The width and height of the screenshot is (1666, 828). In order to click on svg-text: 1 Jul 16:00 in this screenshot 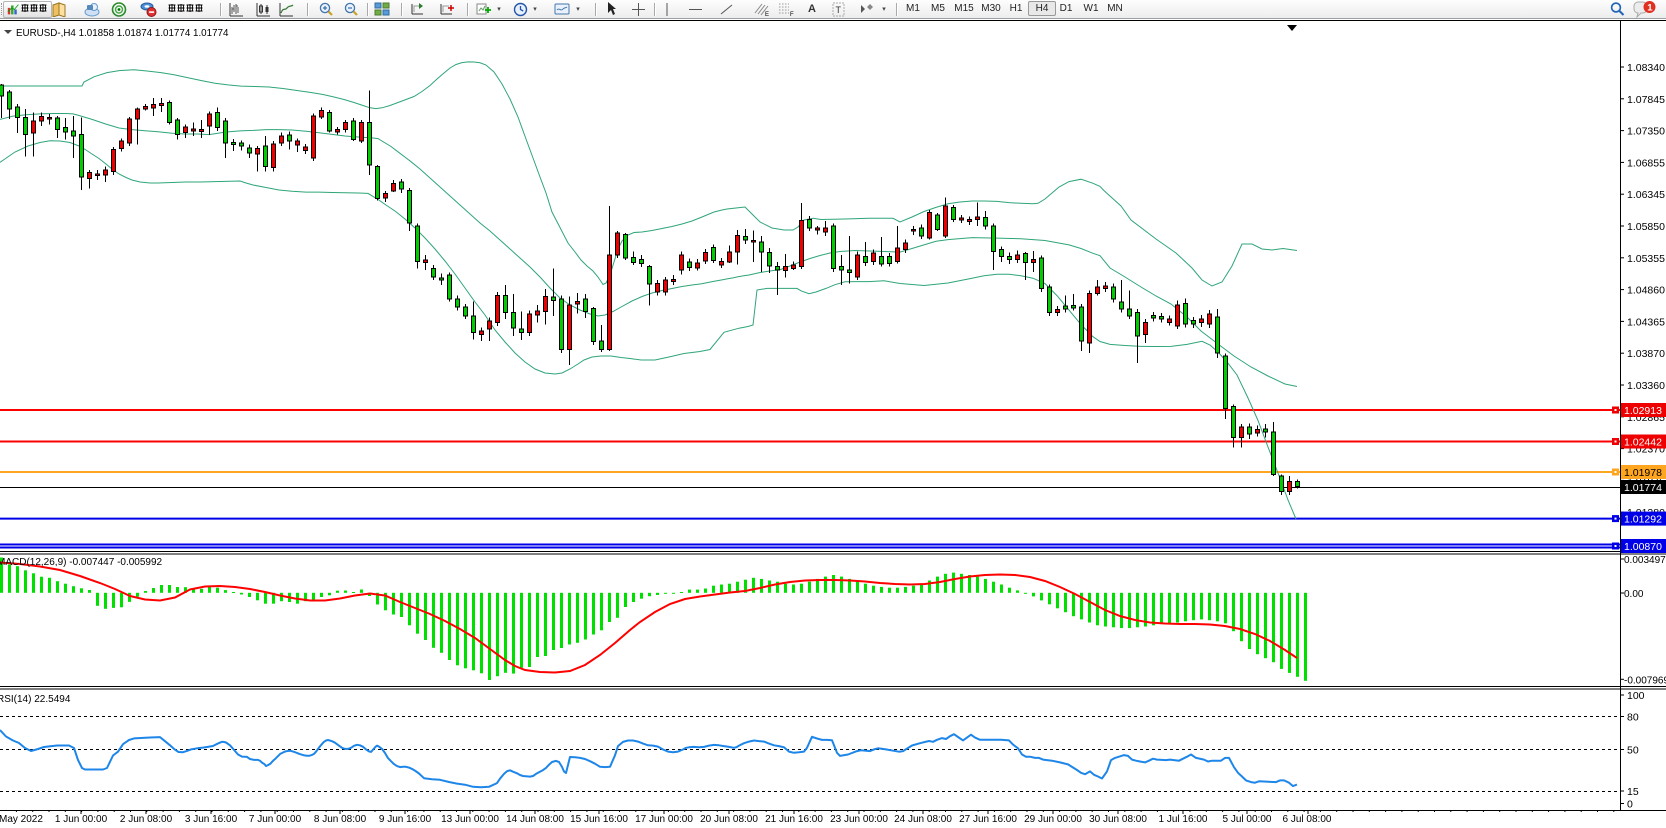, I will do `click(1183, 819)`.